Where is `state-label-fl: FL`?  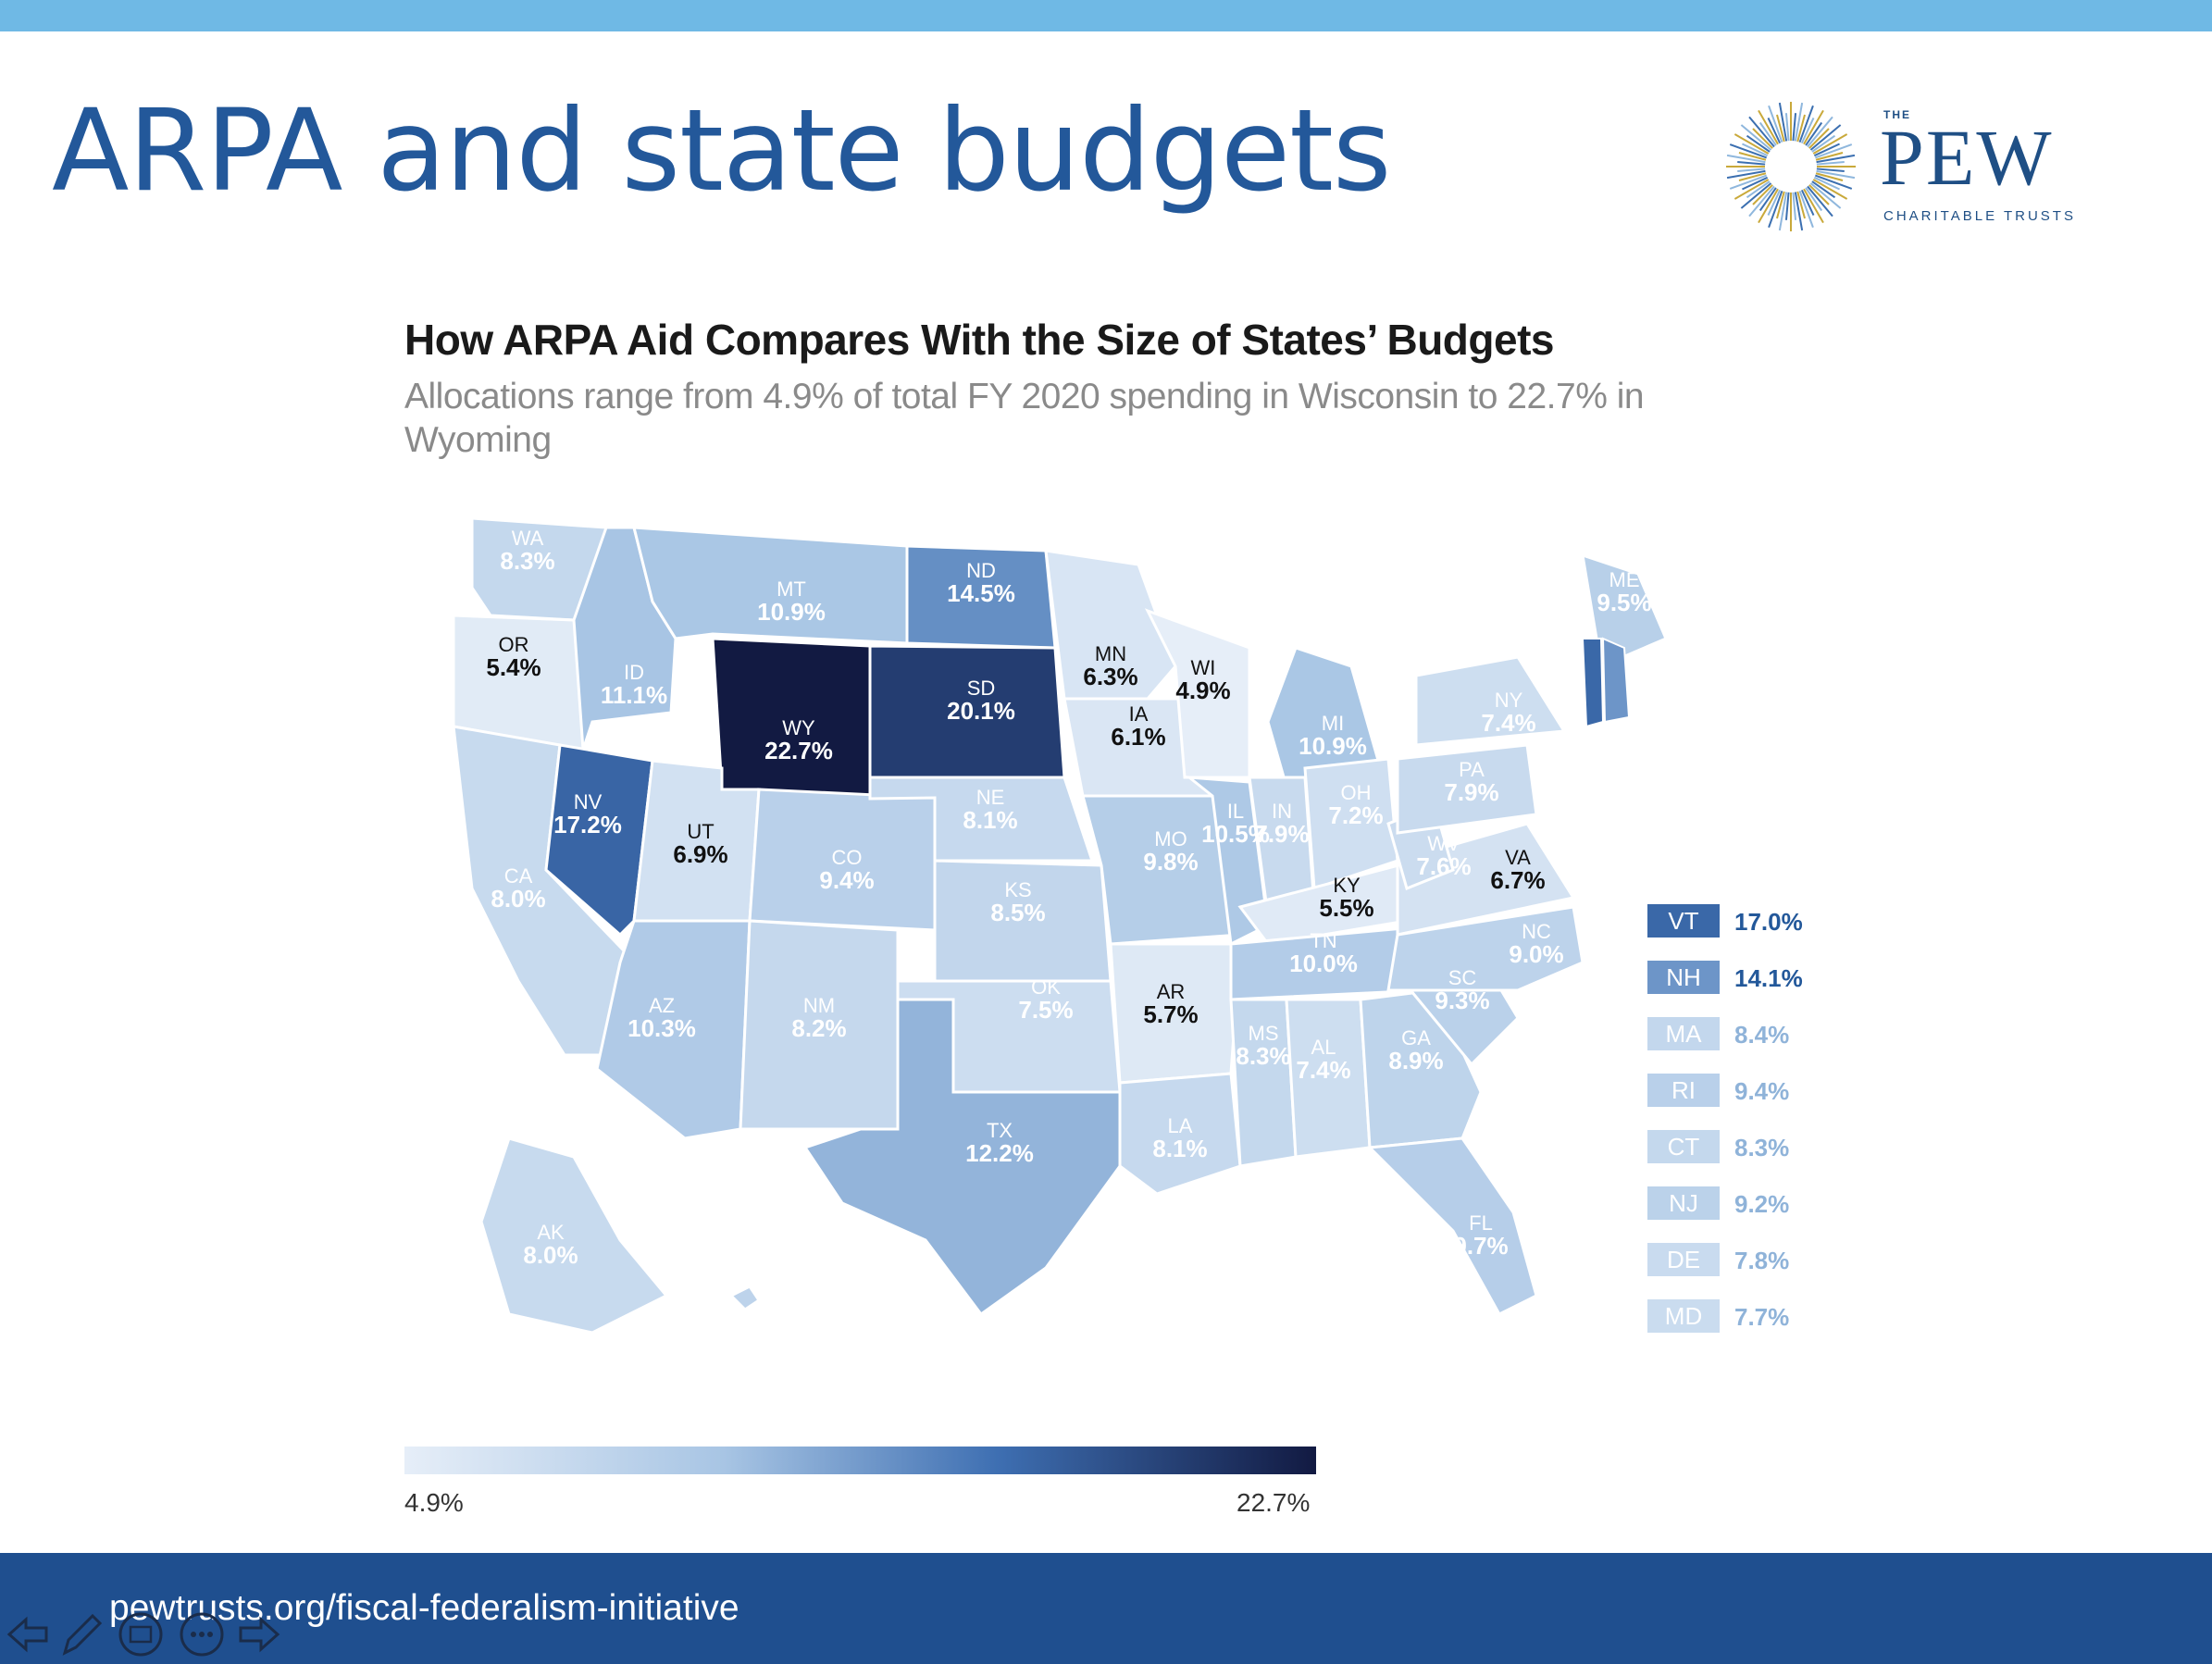
state-label-fl: FL is located at coordinates (1481, 1223).